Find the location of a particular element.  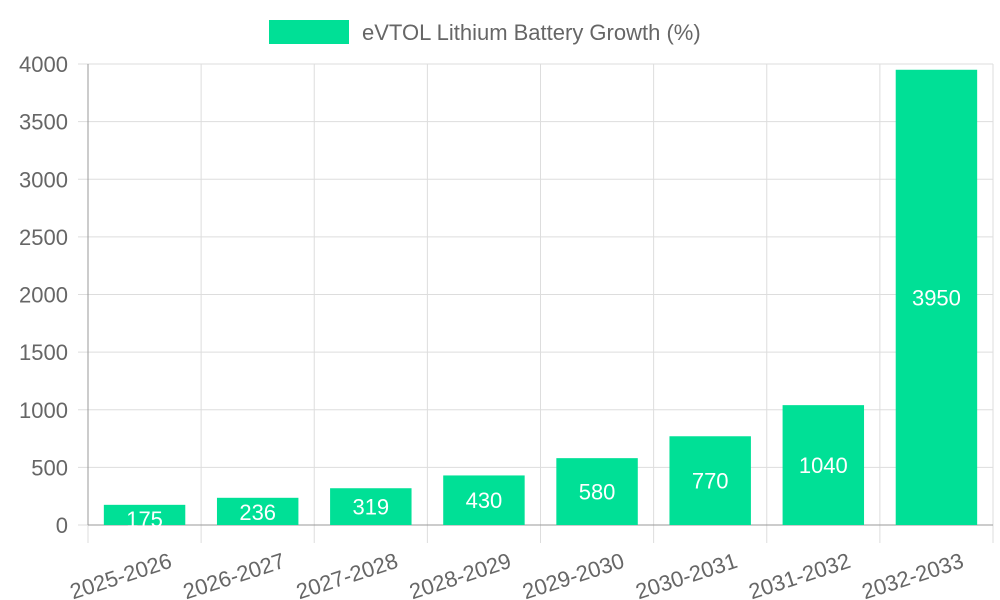

legend: eVTOL Lithium Battery Growth (%) is located at coordinates (485, 32).